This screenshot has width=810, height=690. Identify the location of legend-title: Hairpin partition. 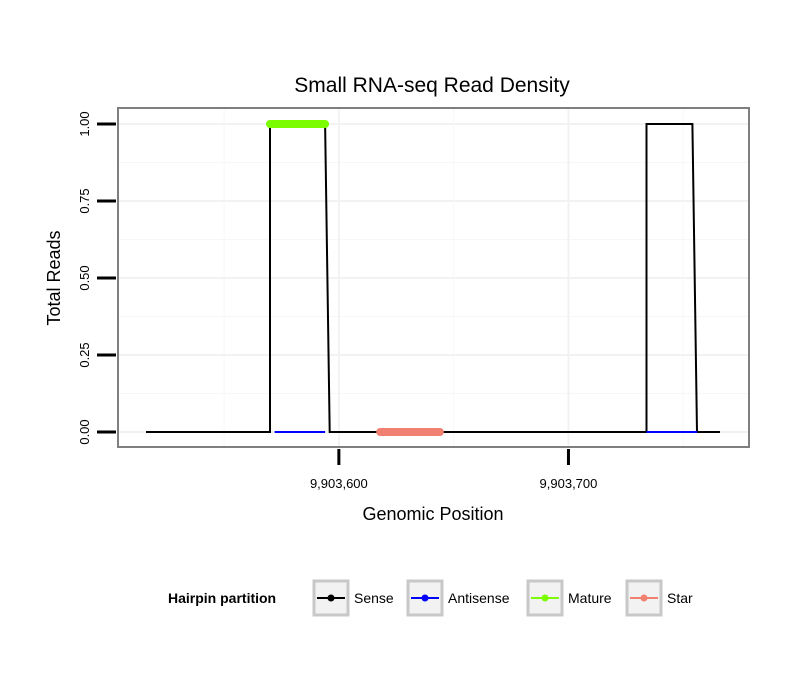
(222, 598).